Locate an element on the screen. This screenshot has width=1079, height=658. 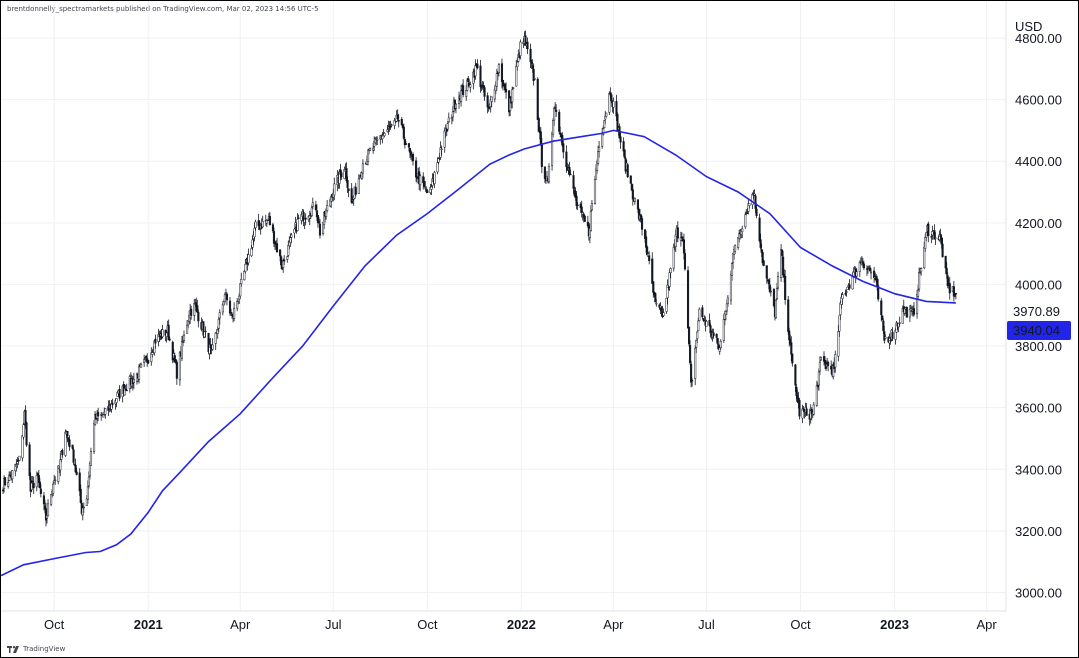
footer-brand: TradingView is located at coordinates (36, 649).